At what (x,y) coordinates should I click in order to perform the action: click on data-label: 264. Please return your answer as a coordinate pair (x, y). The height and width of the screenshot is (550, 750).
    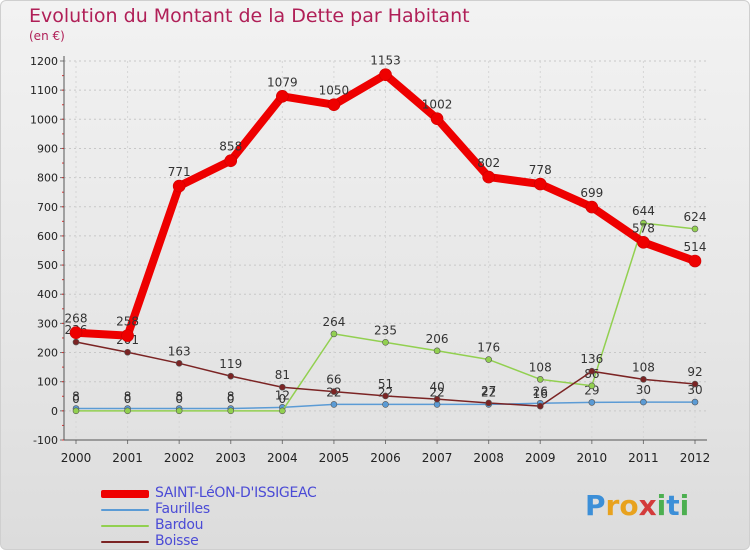
    Looking at the image, I should click on (333, 322).